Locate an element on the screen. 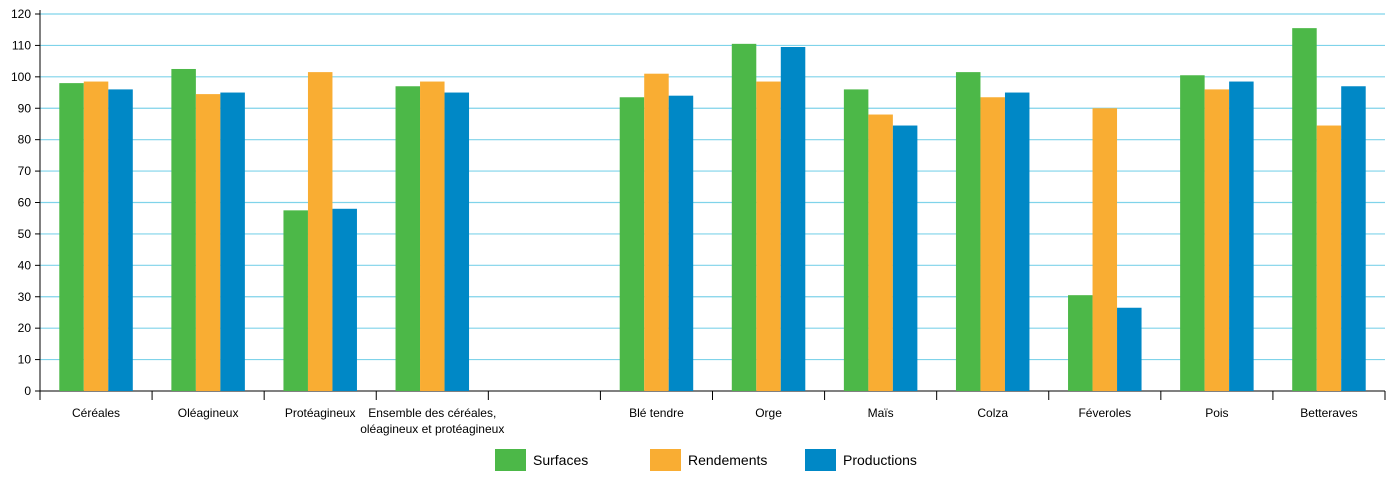 Image resolution: width=1391 pixels, height=483 pixels. x-category-label: Céréales is located at coordinates (96, 413).